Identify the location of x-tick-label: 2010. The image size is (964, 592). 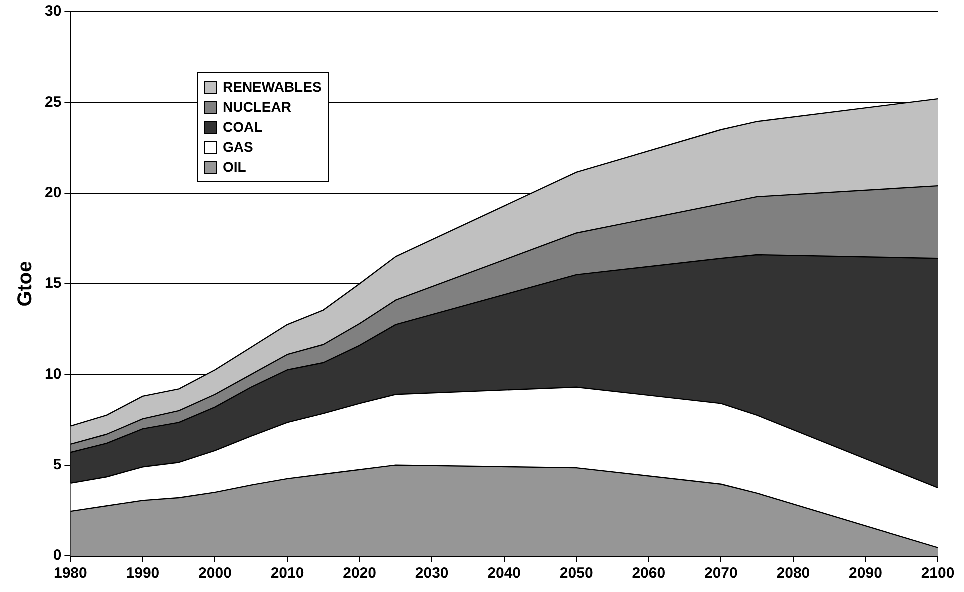
(287, 573).